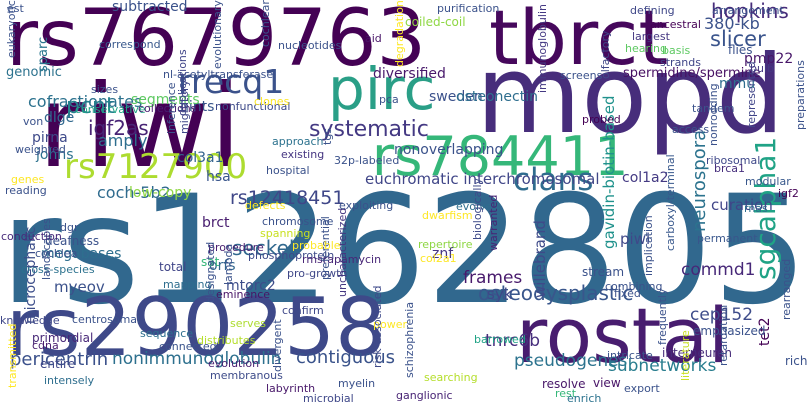 The height and width of the screenshot is (404, 808). Describe the element at coordinates (105, 89) in the screenshot. I see `word-sizes: sizes` at that location.